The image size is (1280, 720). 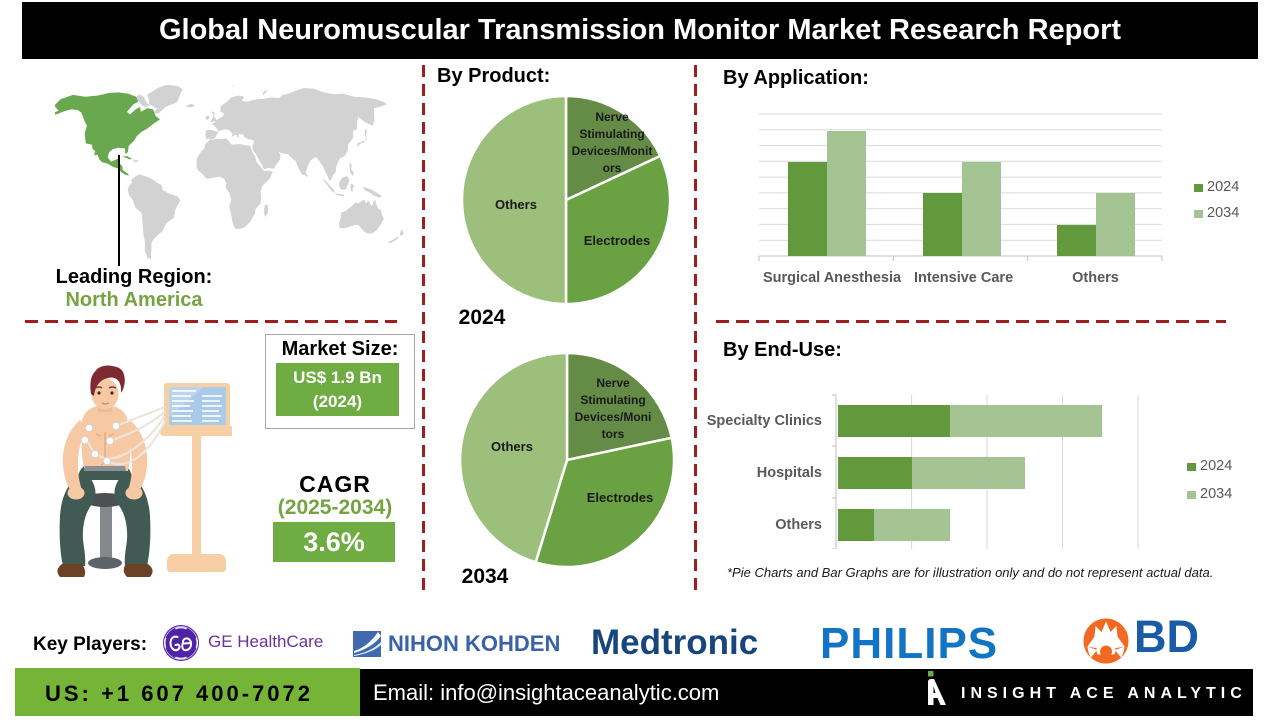 I want to click on svg-text: tors, so click(x=613, y=434).